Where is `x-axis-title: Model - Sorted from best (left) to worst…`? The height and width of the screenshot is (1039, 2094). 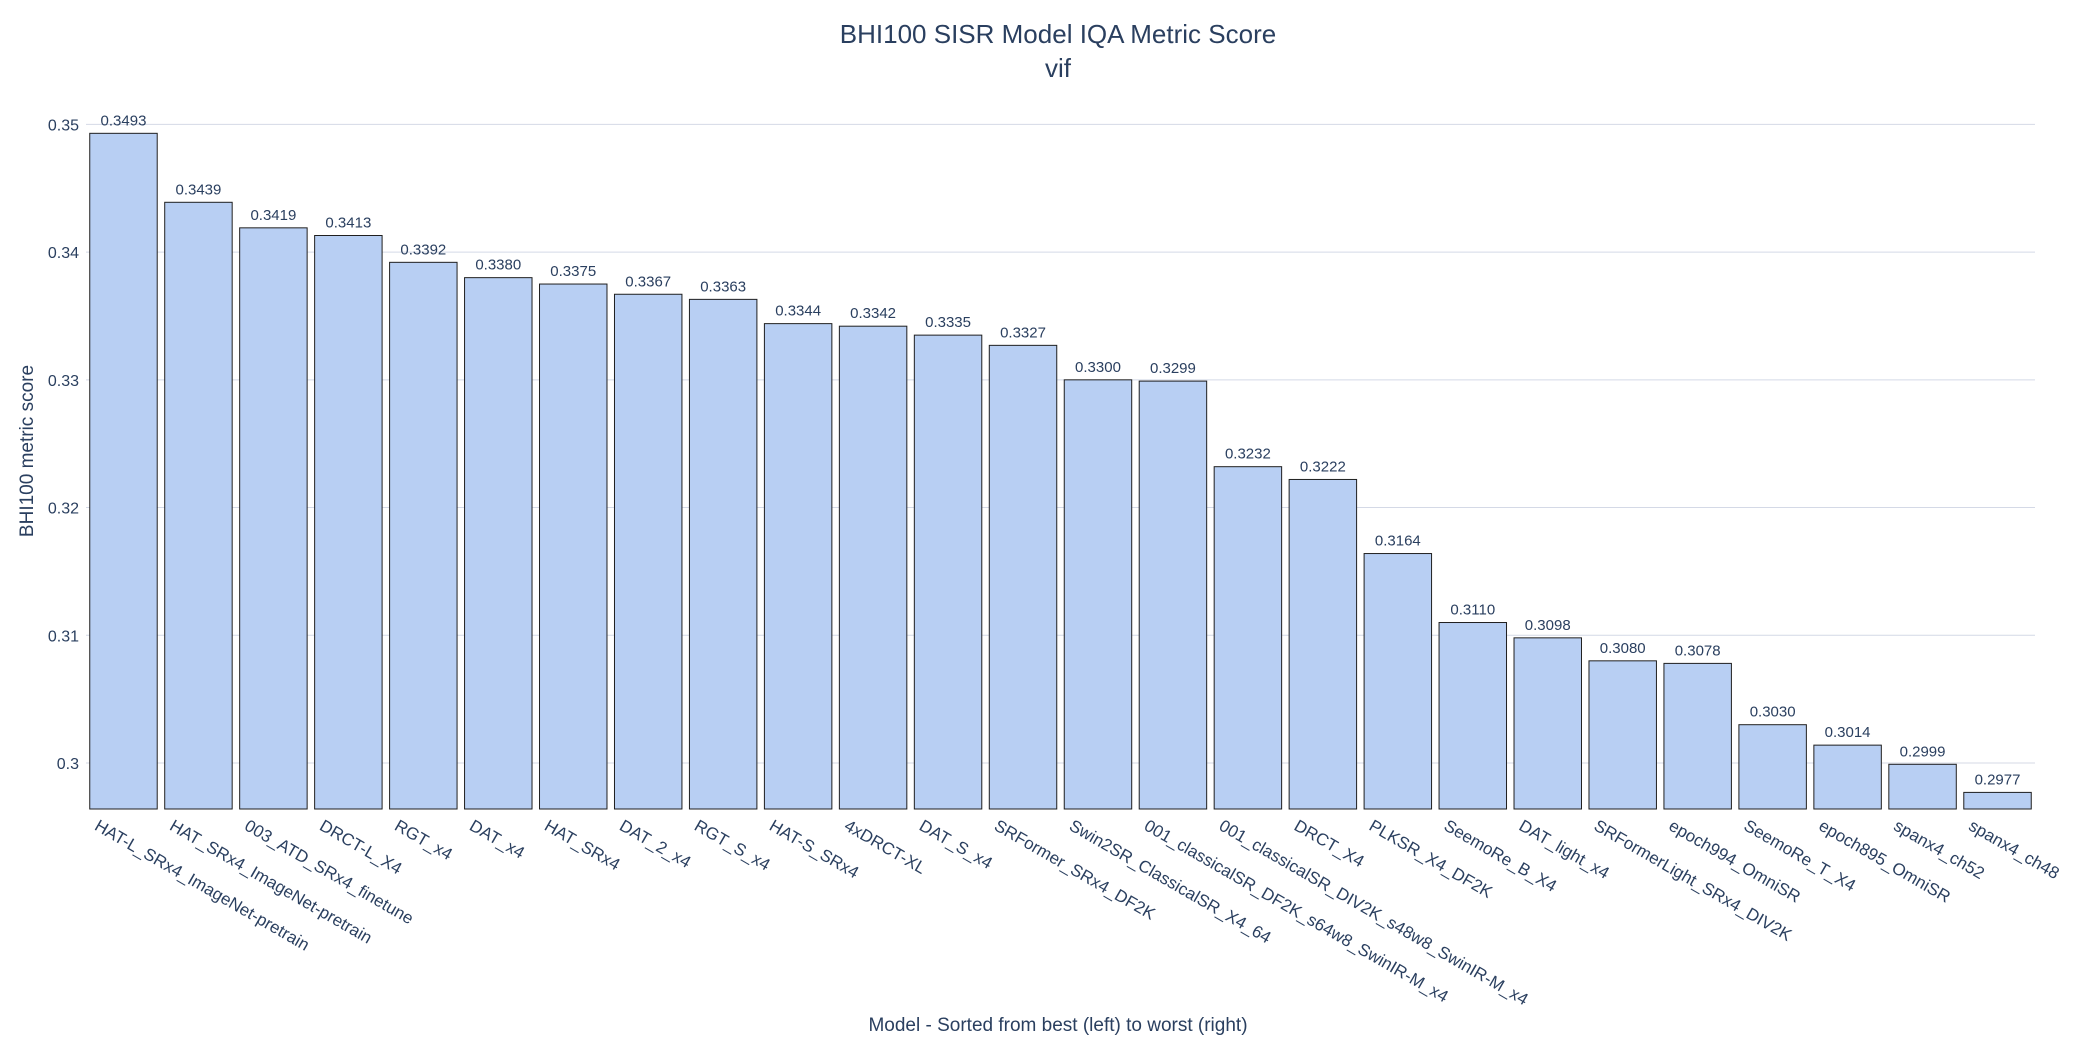
x-axis-title: Model - Sorted from best (left) to worst… is located at coordinates (1057, 1025).